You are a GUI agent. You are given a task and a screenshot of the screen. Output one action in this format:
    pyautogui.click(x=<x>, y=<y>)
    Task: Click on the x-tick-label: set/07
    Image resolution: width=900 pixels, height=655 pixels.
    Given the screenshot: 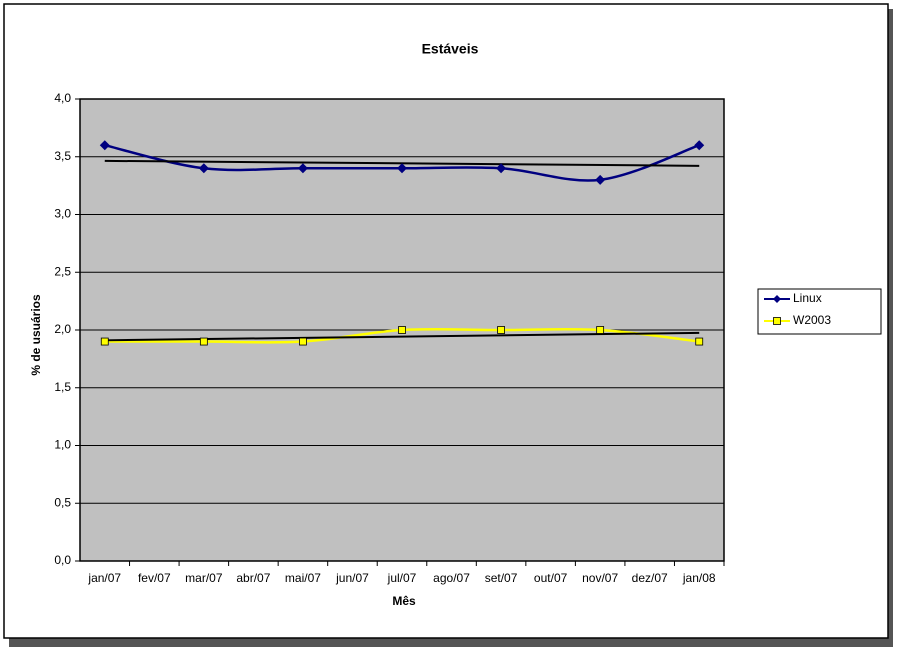 What is the action you would take?
    pyautogui.click(x=501, y=578)
    